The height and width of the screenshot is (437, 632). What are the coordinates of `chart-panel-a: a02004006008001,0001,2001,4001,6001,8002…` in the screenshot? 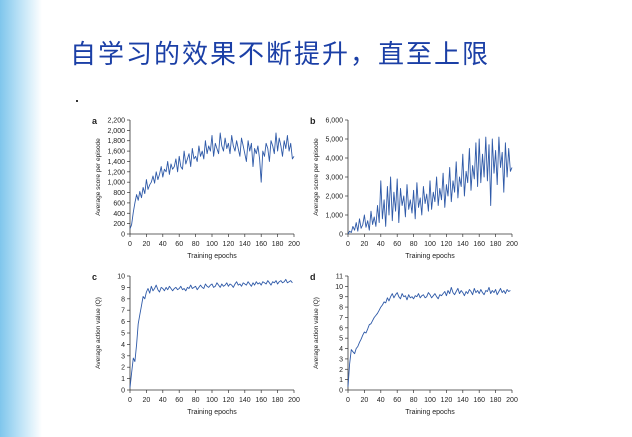 It's located at (196, 188).